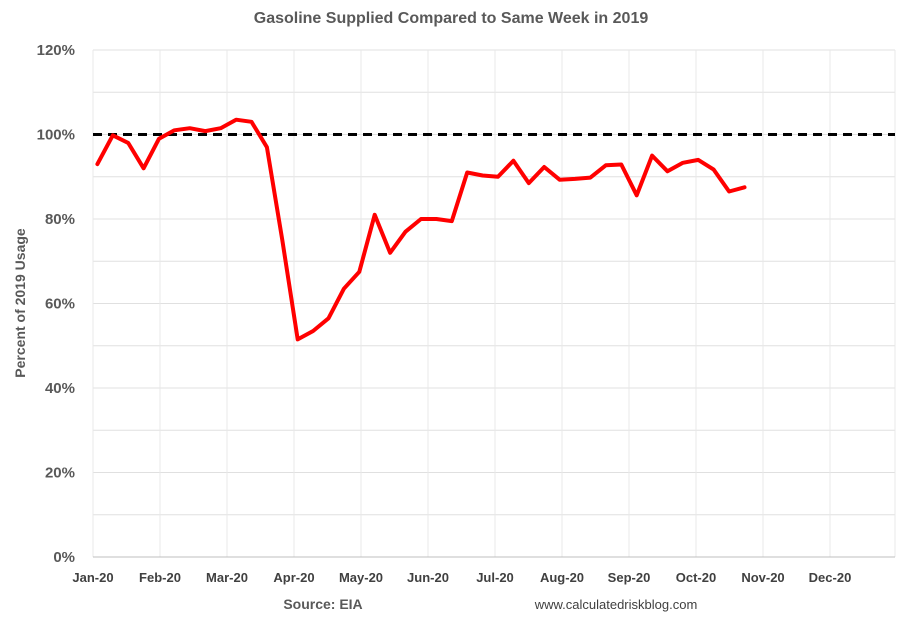 This screenshot has width=903, height=619. What do you see at coordinates (56, 135) in the screenshot?
I see `y-tick-label: 100%` at bounding box center [56, 135].